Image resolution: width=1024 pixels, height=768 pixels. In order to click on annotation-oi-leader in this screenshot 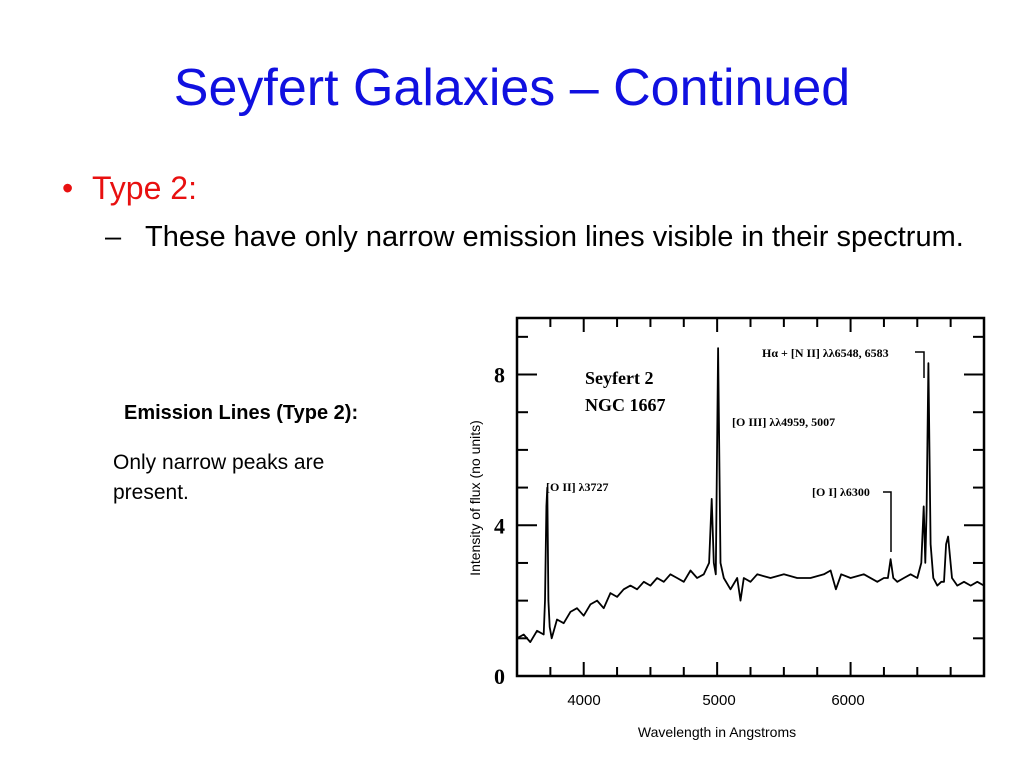, I will do `click(887, 521)`.